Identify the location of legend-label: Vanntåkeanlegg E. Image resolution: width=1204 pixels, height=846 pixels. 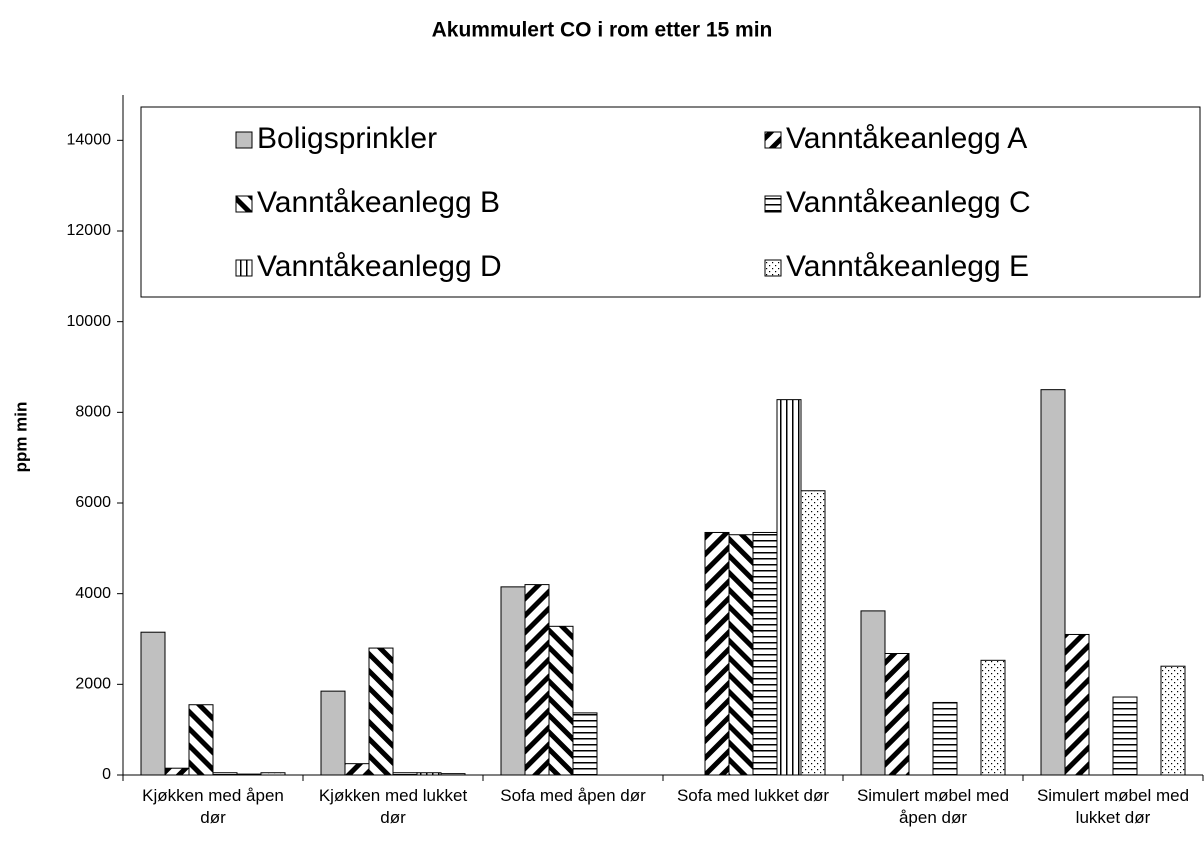
(907, 266).